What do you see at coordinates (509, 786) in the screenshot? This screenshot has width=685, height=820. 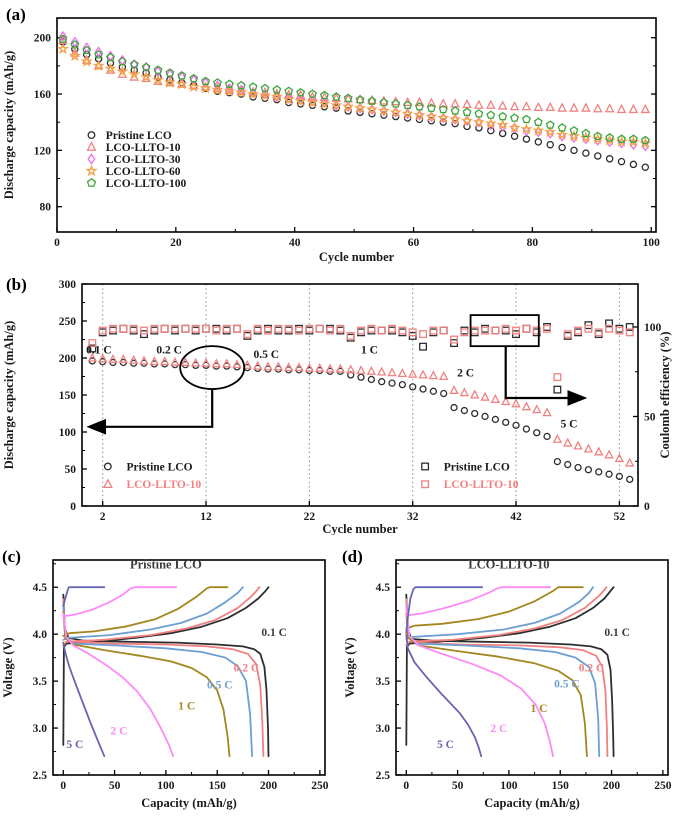 I see `x-tick-label: 100` at bounding box center [509, 786].